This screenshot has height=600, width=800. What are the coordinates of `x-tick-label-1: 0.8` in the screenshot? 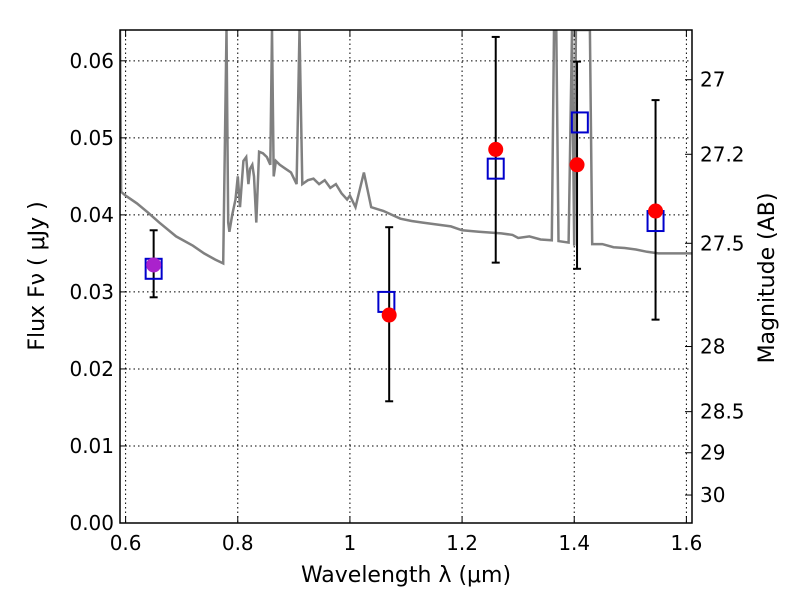 It's located at (238, 543).